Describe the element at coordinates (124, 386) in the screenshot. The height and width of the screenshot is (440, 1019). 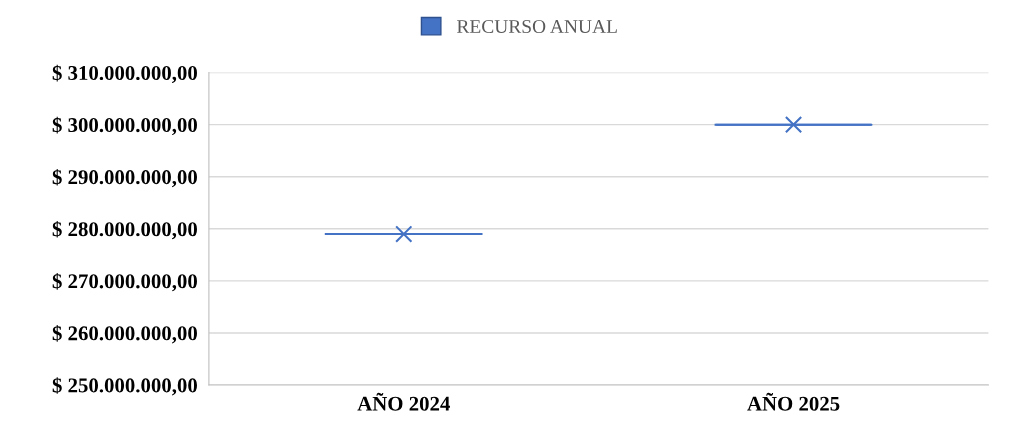
I see `y-tick-label: $ 250.000.000,00` at that location.